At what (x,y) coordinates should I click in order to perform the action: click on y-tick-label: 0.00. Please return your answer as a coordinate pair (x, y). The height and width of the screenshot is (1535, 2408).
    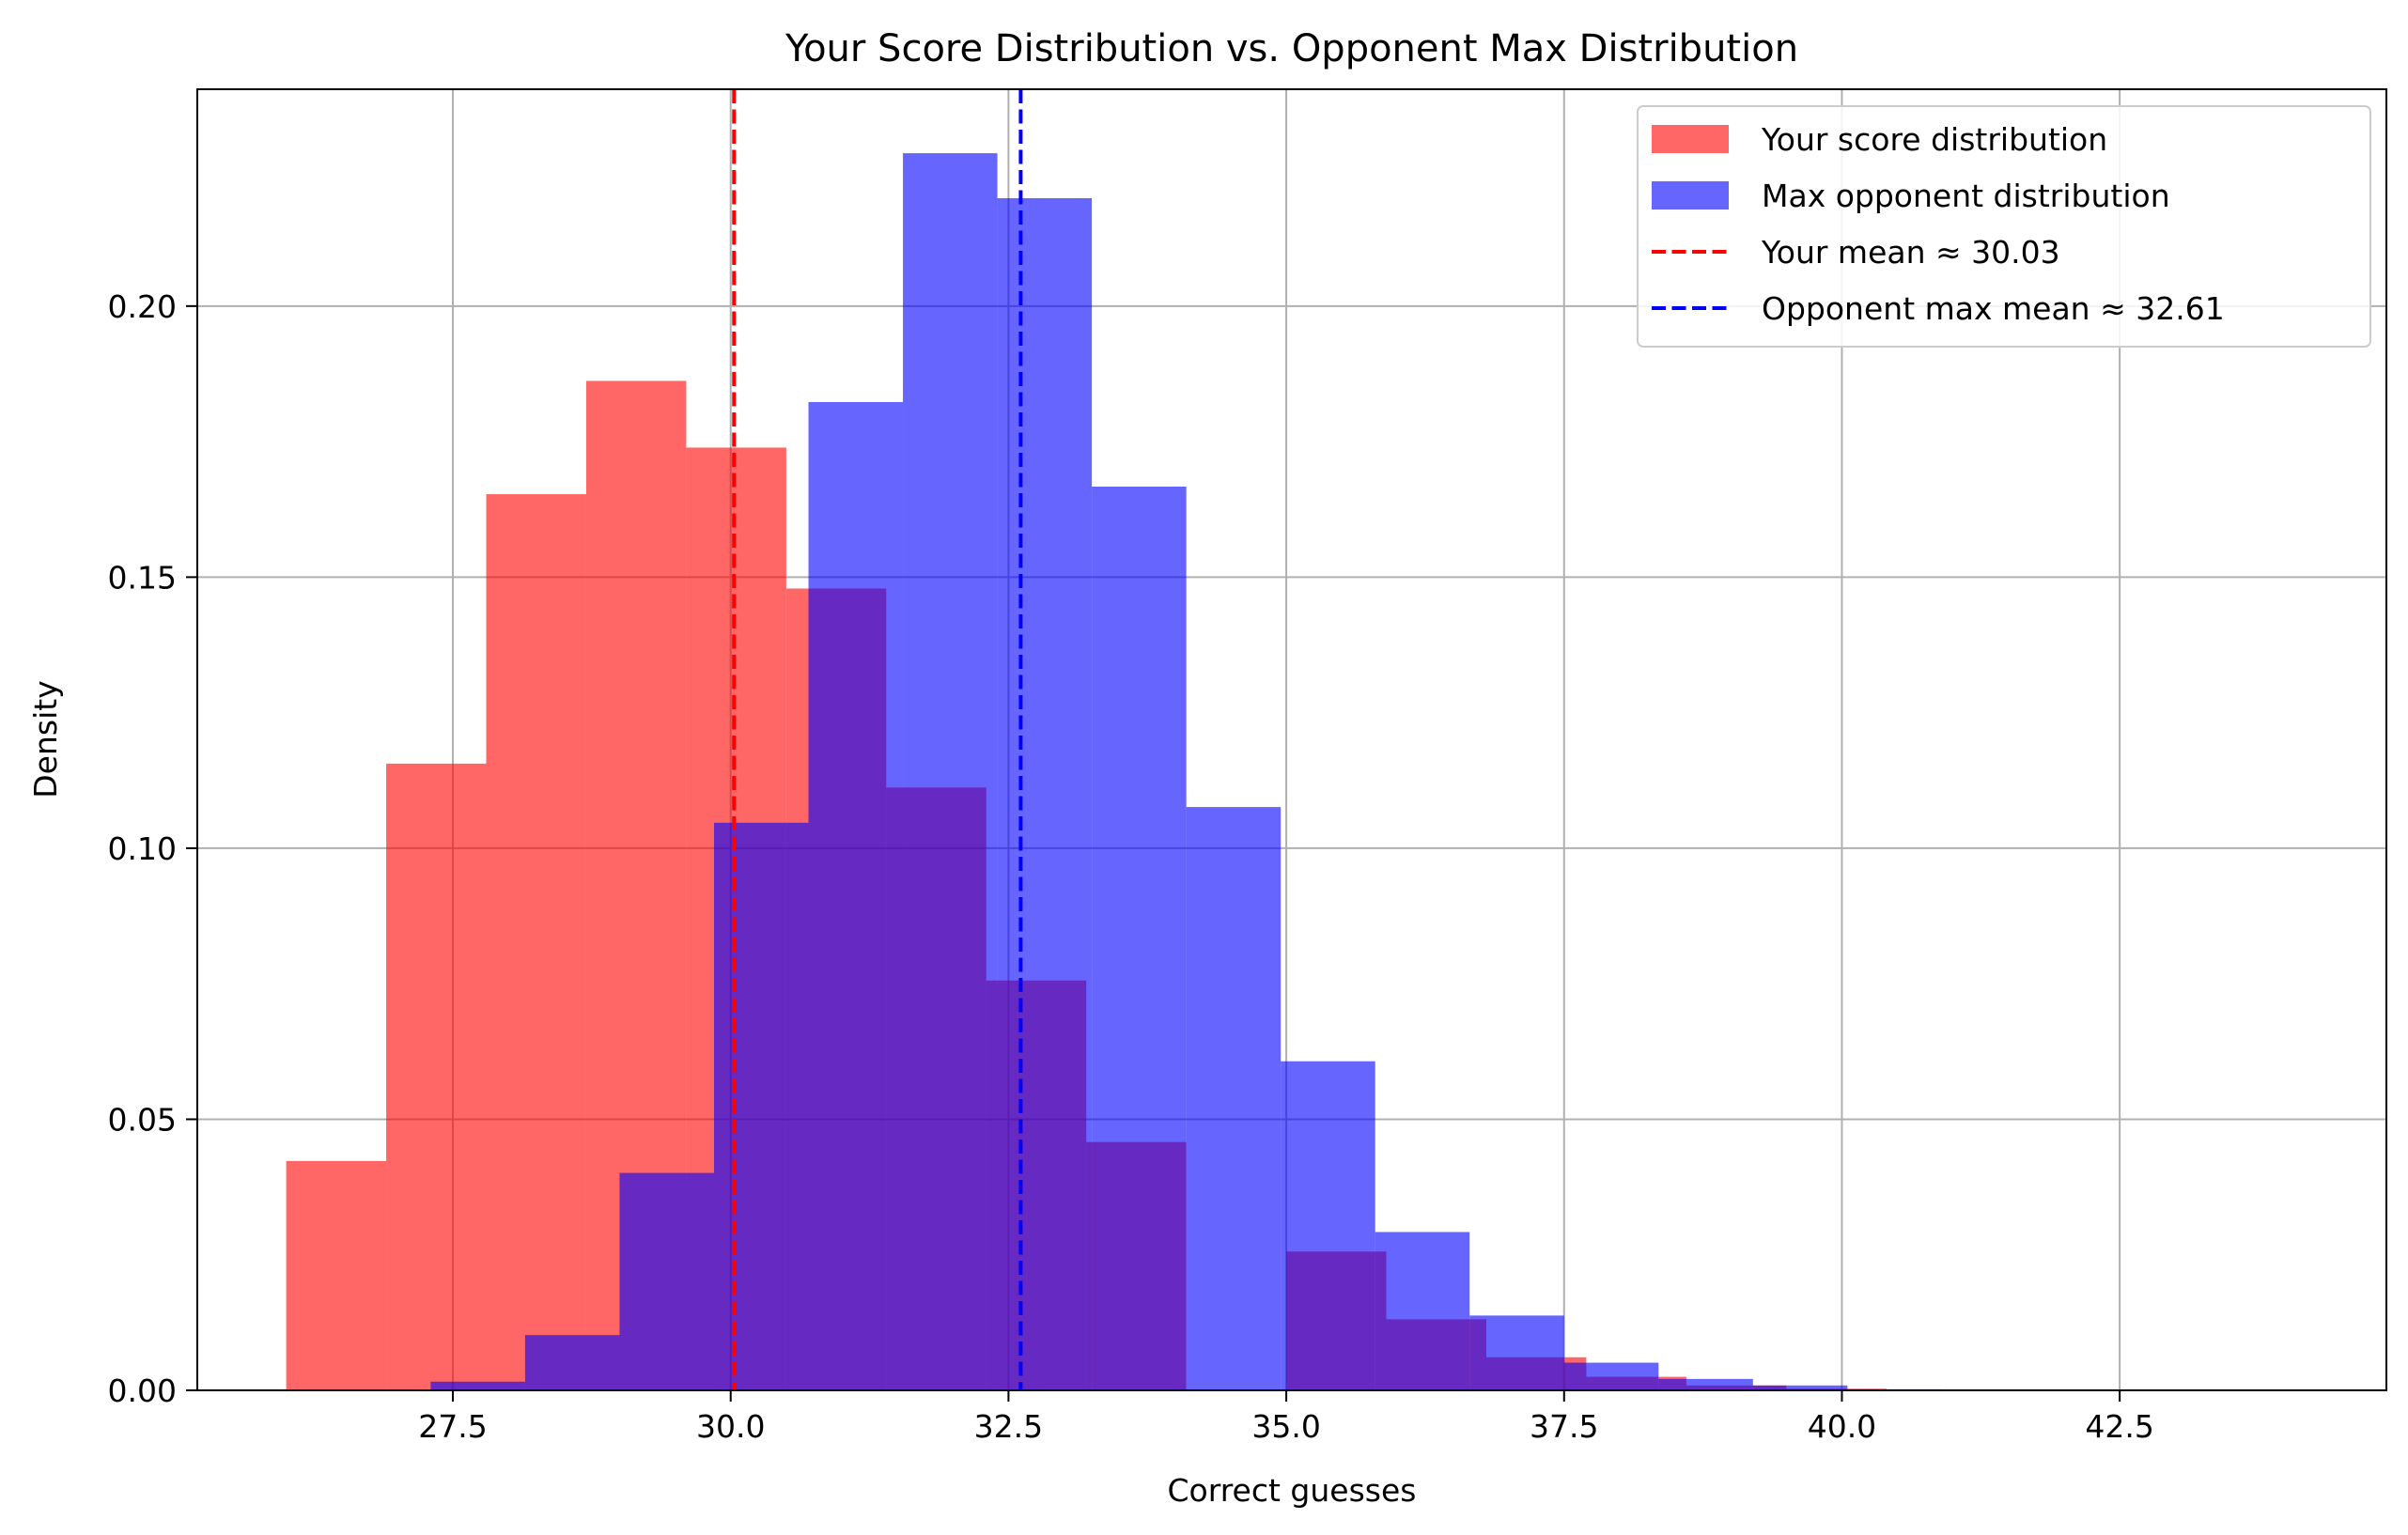
    Looking at the image, I should click on (142, 1390).